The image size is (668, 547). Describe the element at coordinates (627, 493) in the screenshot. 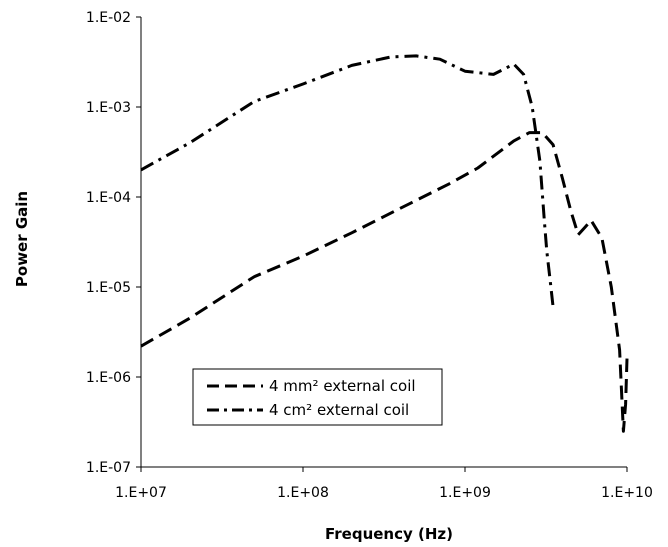

I see `x-tick-label: 1.E+10` at that location.